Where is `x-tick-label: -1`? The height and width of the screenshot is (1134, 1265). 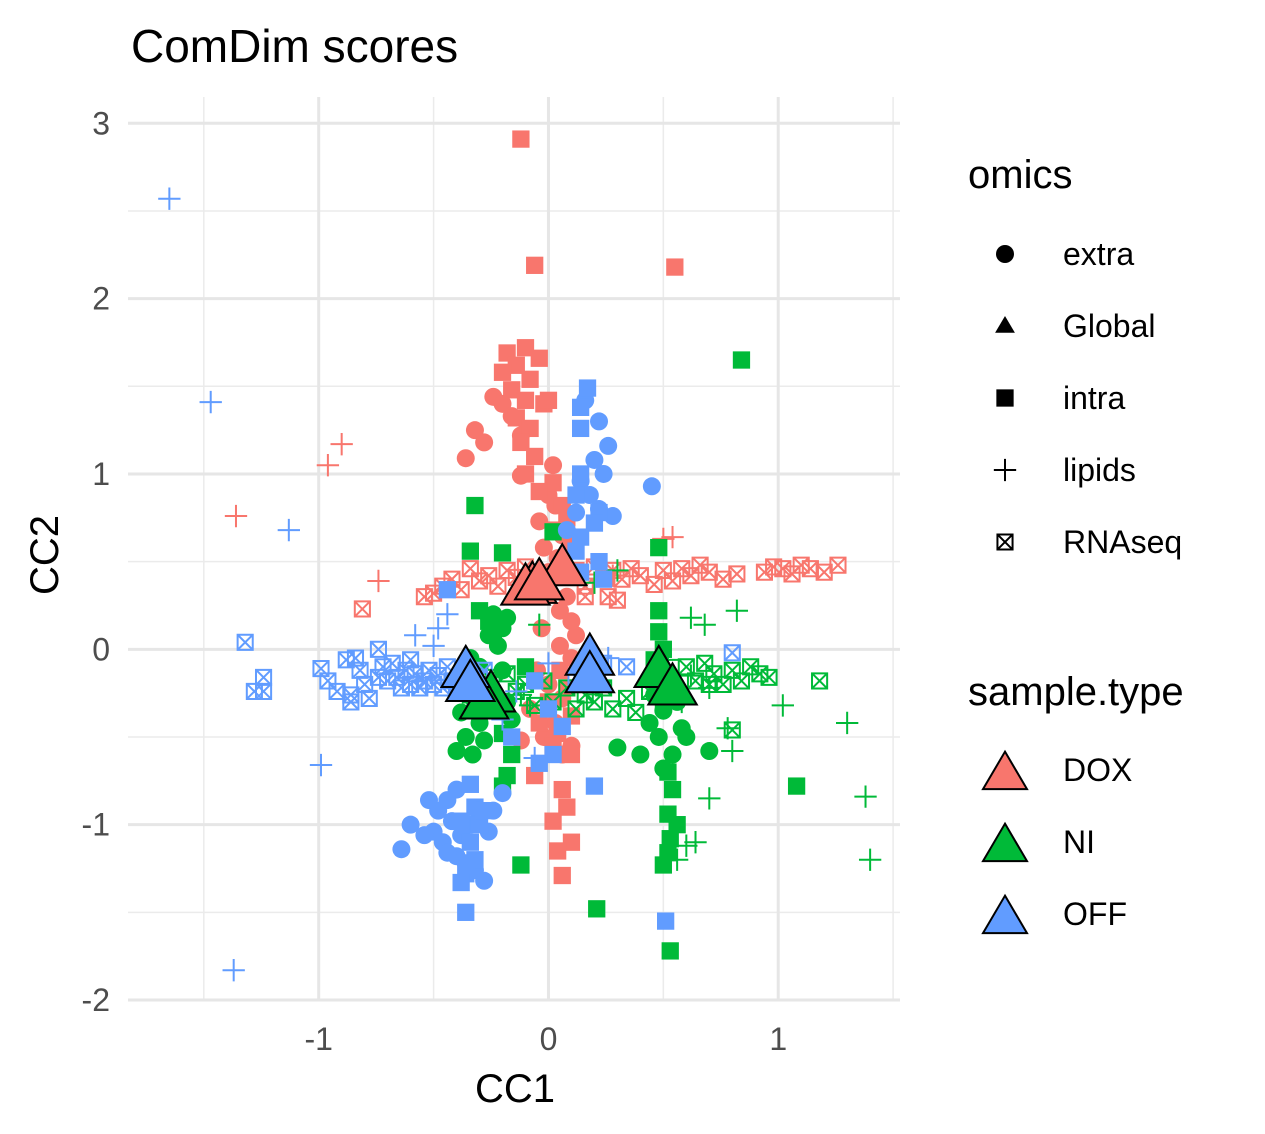 x-tick-label: -1 is located at coordinates (318, 1039).